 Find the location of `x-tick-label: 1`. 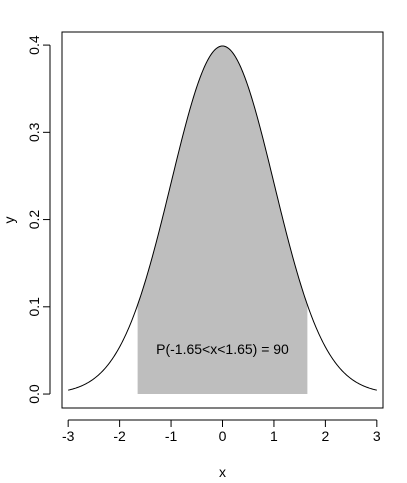

x-tick-label: 1 is located at coordinates (274, 436).